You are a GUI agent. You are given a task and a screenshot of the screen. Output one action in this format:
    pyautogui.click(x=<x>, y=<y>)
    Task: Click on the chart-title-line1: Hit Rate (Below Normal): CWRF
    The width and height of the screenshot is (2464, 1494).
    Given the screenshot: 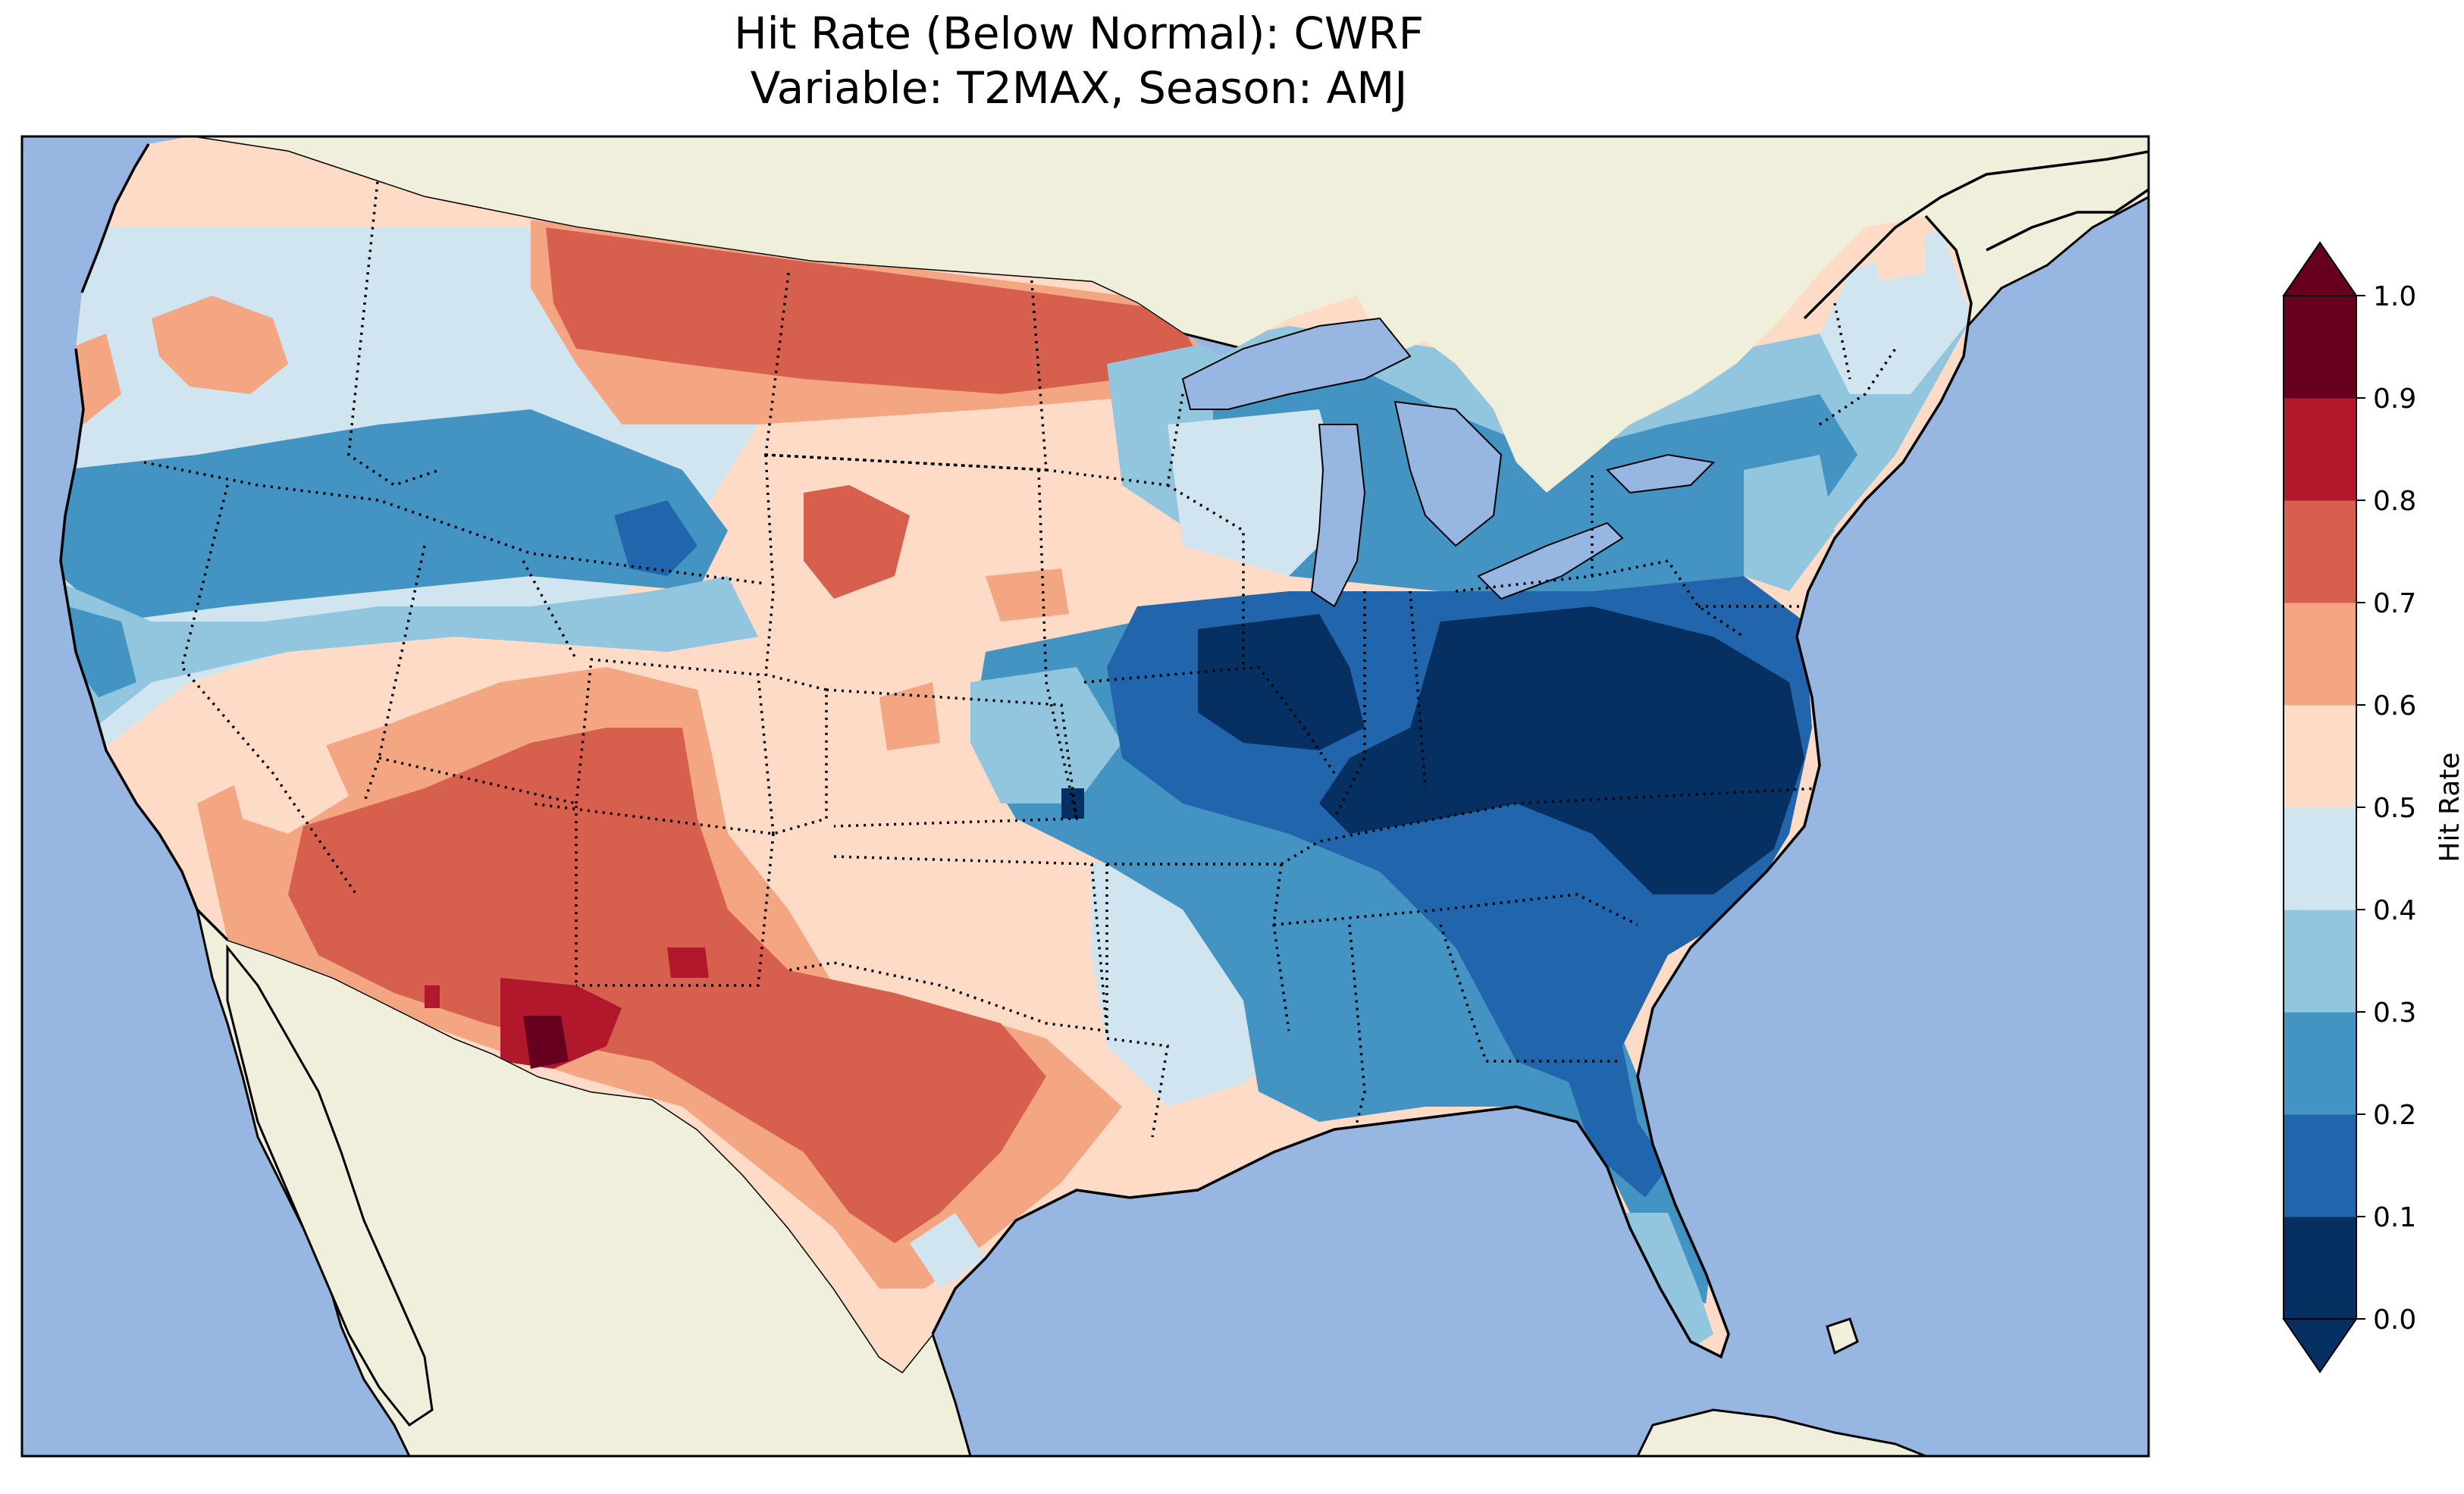 What is the action you would take?
    pyautogui.click(x=1079, y=33)
    